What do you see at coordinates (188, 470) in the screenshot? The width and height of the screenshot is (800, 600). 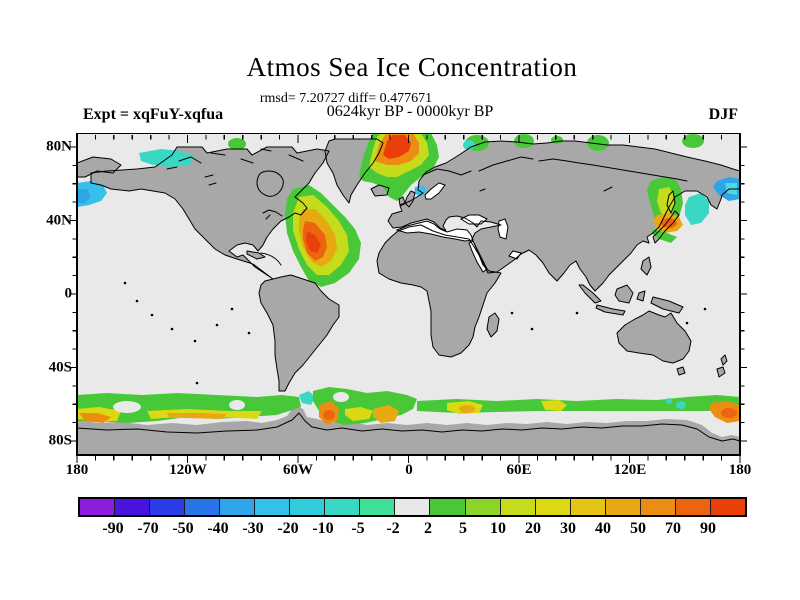 I see `x-axis-label-120w: 120W` at bounding box center [188, 470].